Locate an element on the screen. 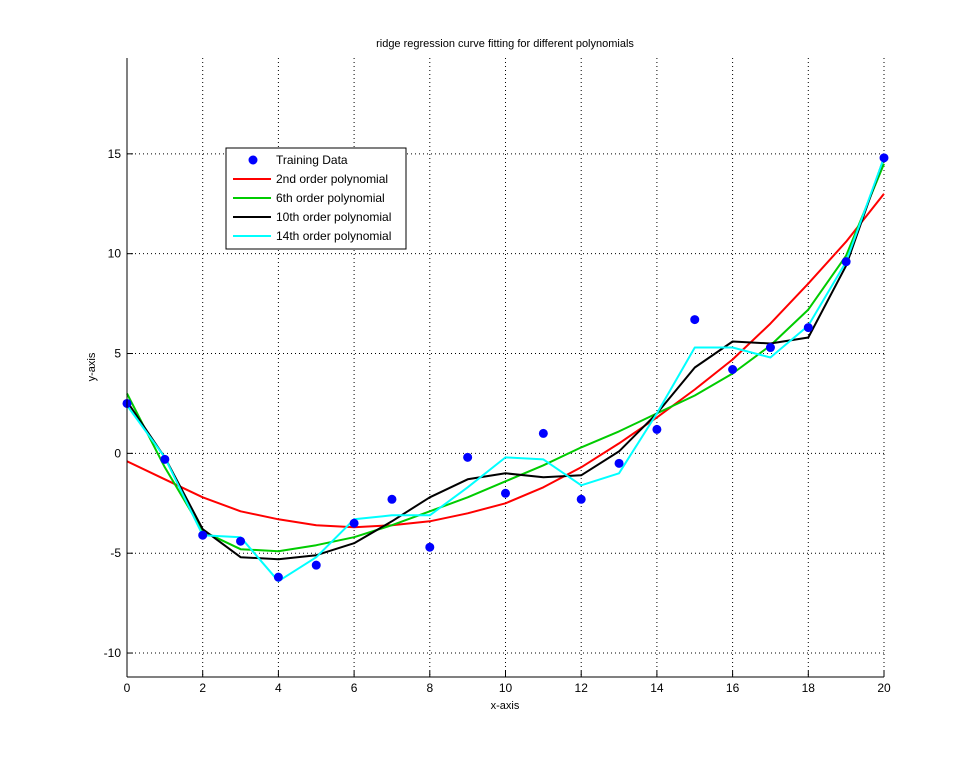  y-tick-label: 15 is located at coordinates (115, 154).